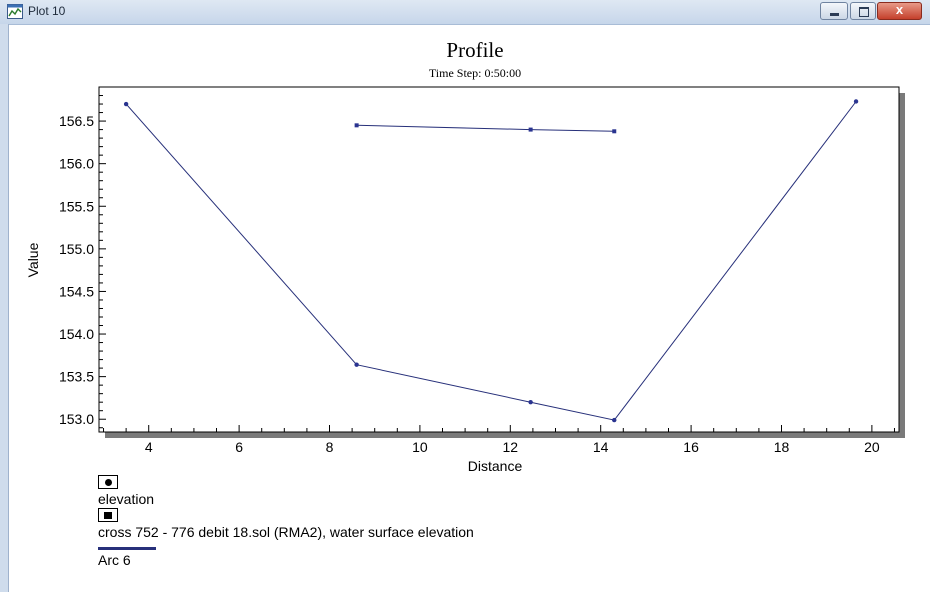 Image resolution: width=930 pixels, height=592 pixels. I want to click on maximize-icon, so click(864, 12).